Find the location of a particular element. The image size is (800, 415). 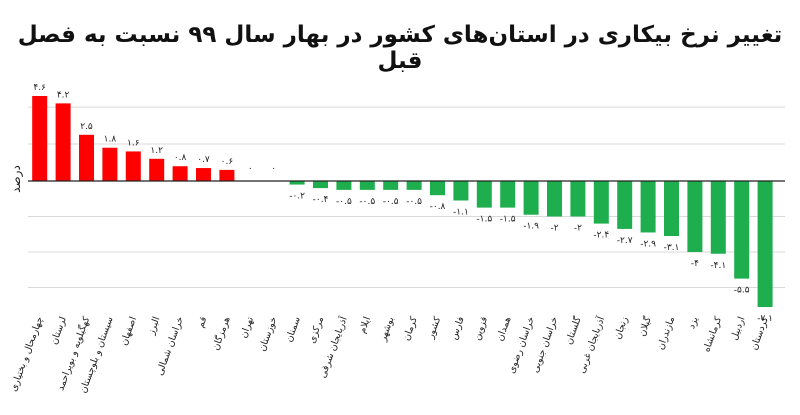

tick-label: بوشهر is located at coordinates (386, 329).